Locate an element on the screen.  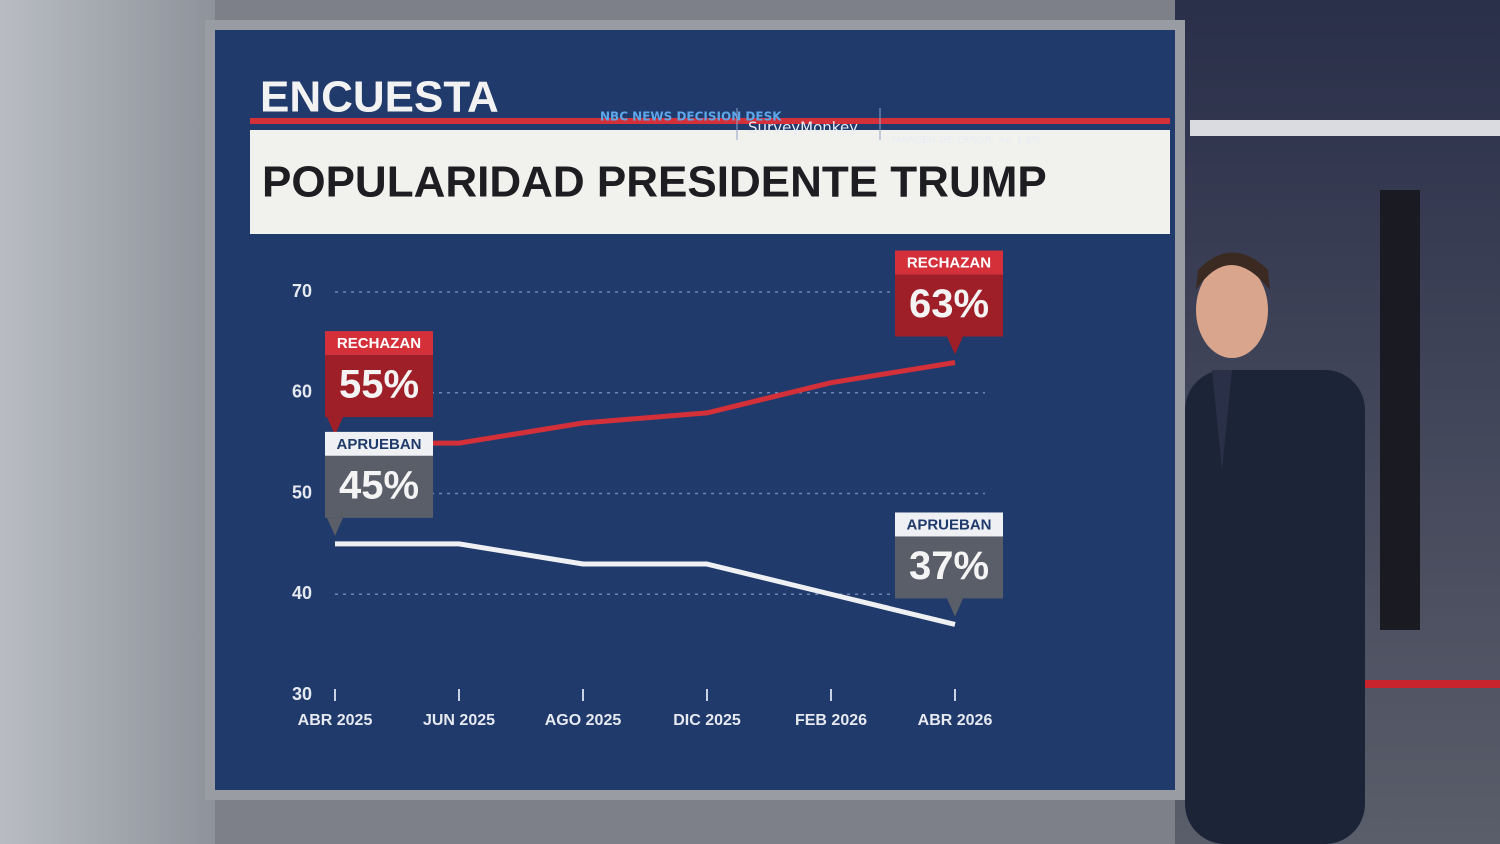
x-tick-label: JUN 2025 is located at coordinates (459, 720).